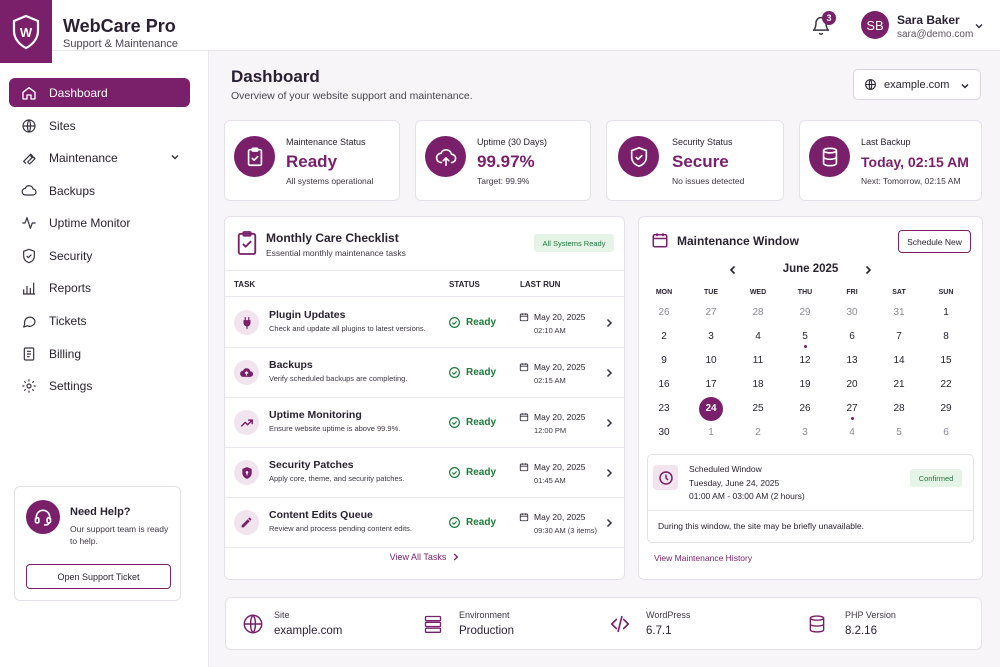 This screenshot has width=1000, height=667. What do you see at coordinates (99, 157) in the screenshot?
I see `sidebar-item-maintenance: Maintenance` at bounding box center [99, 157].